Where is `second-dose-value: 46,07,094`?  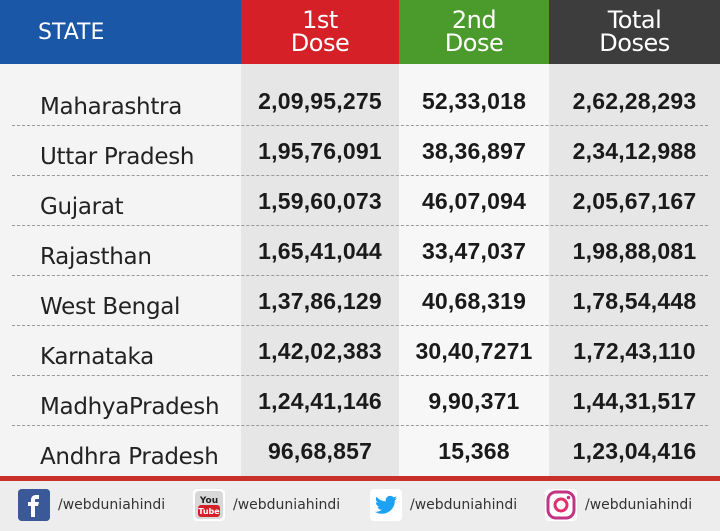 second-dose-value: 46,07,094 is located at coordinates (474, 200).